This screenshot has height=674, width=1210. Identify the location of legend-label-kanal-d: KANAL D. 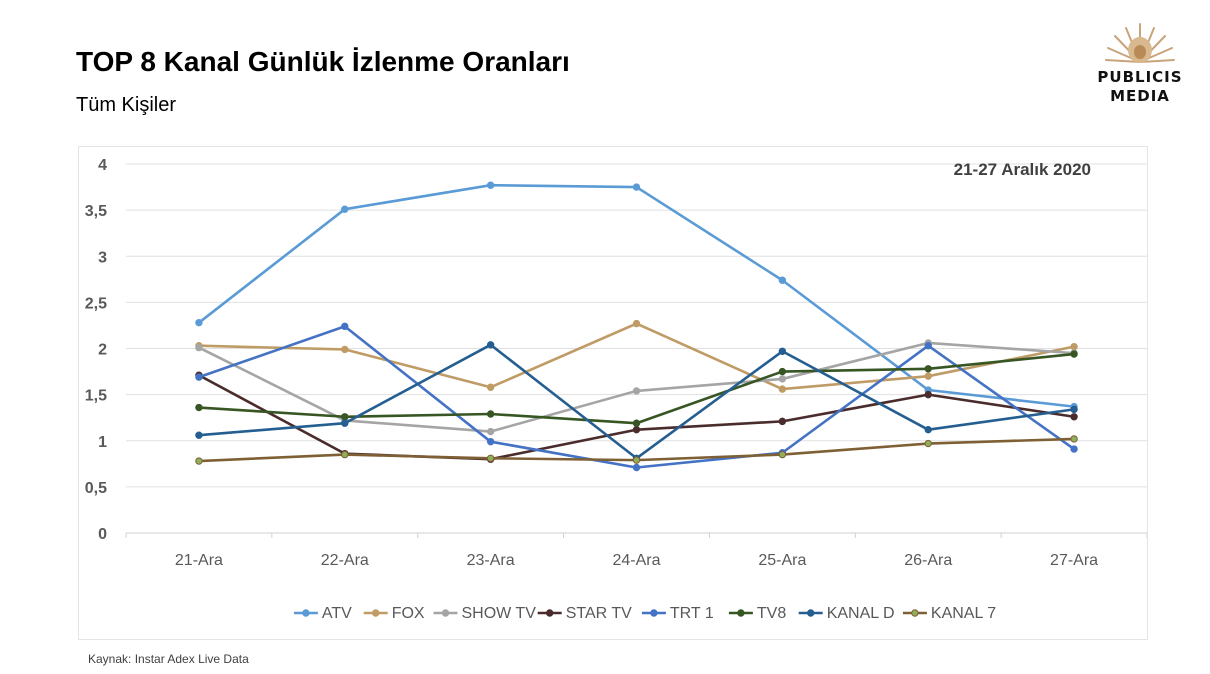
(861, 613).